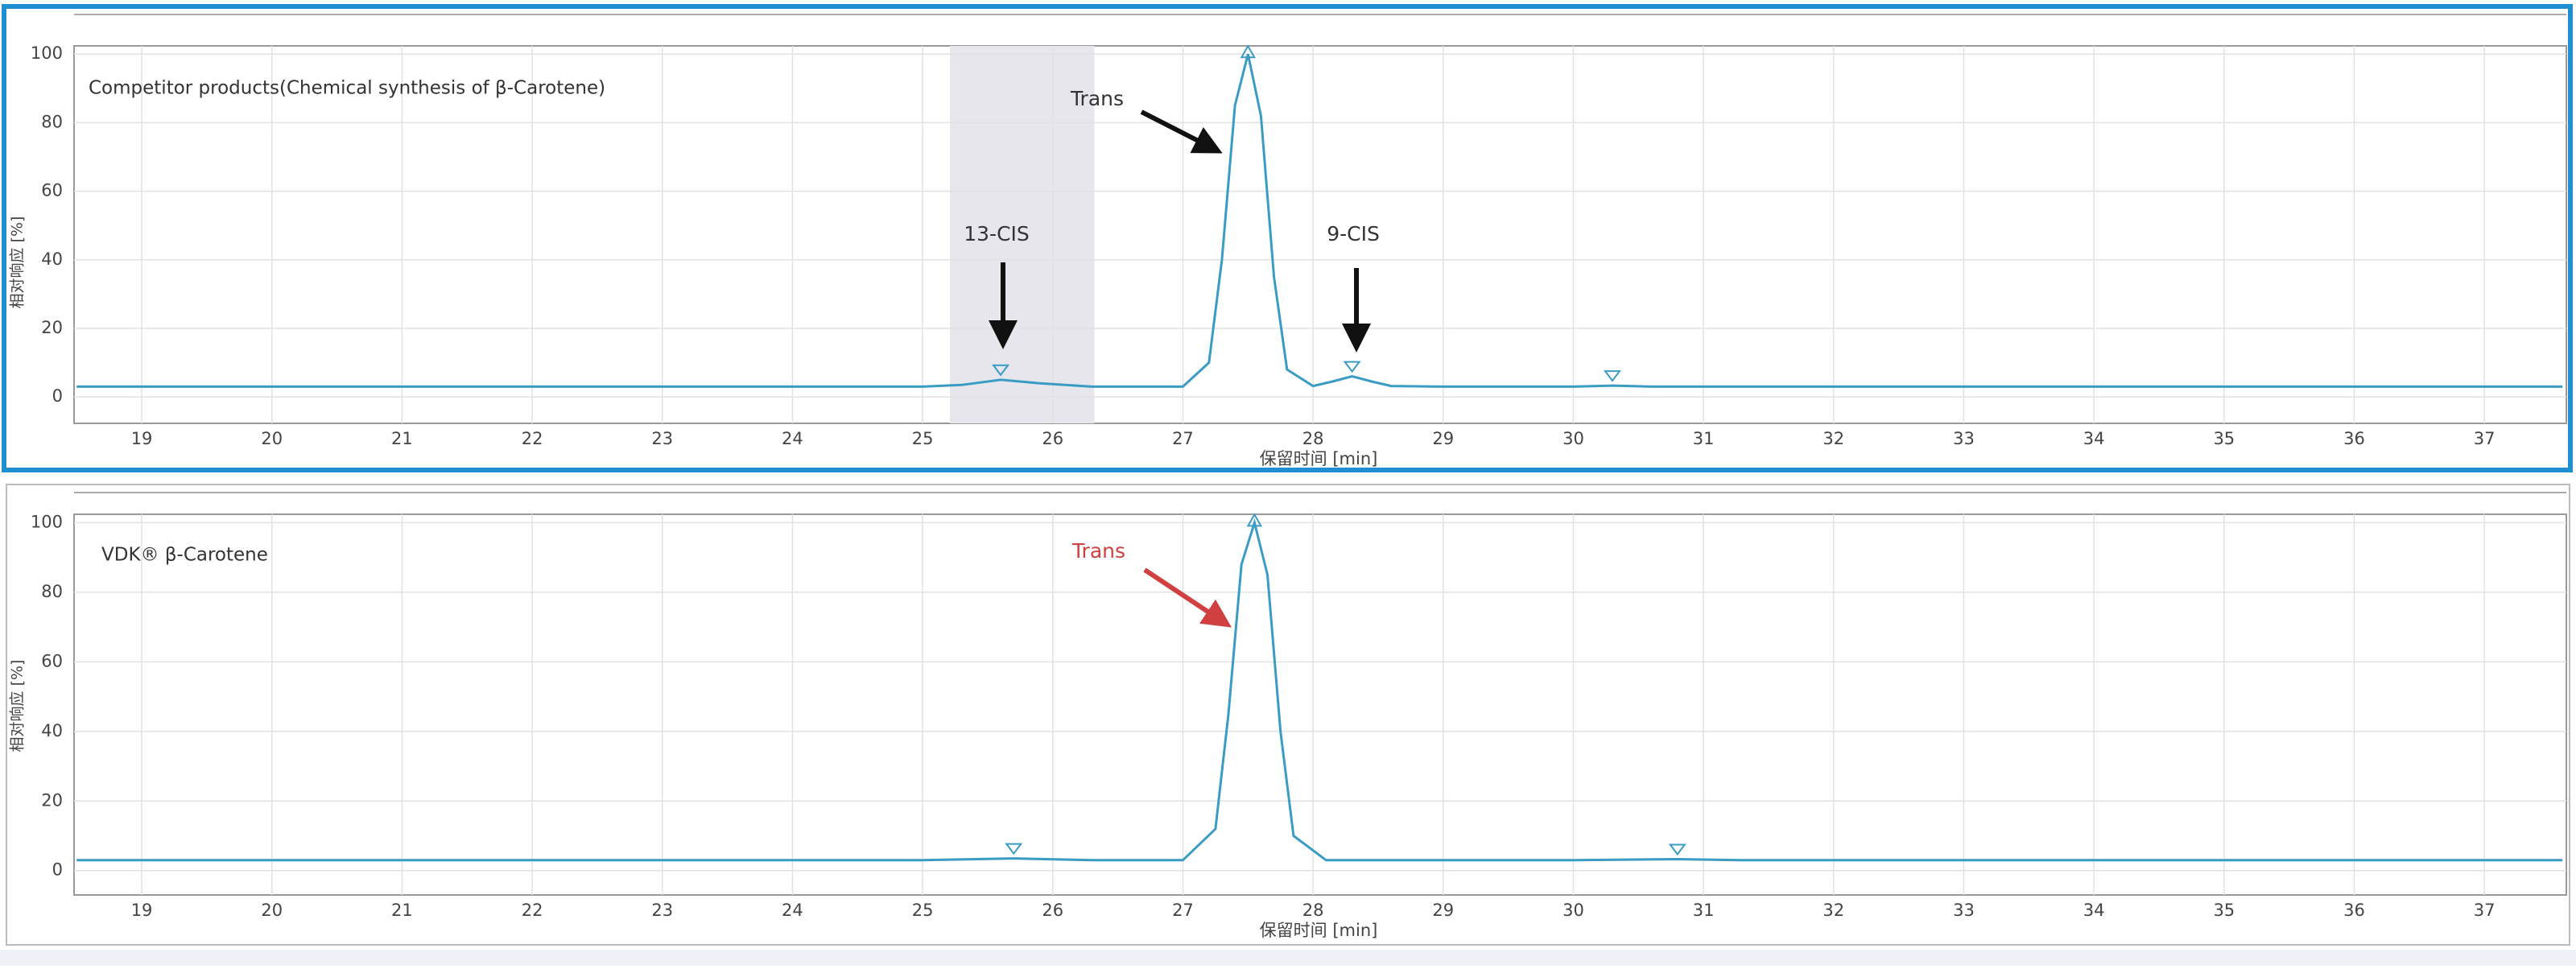 The image size is (2576, 969). I want to click on highlight-region, so click(1022, 234).